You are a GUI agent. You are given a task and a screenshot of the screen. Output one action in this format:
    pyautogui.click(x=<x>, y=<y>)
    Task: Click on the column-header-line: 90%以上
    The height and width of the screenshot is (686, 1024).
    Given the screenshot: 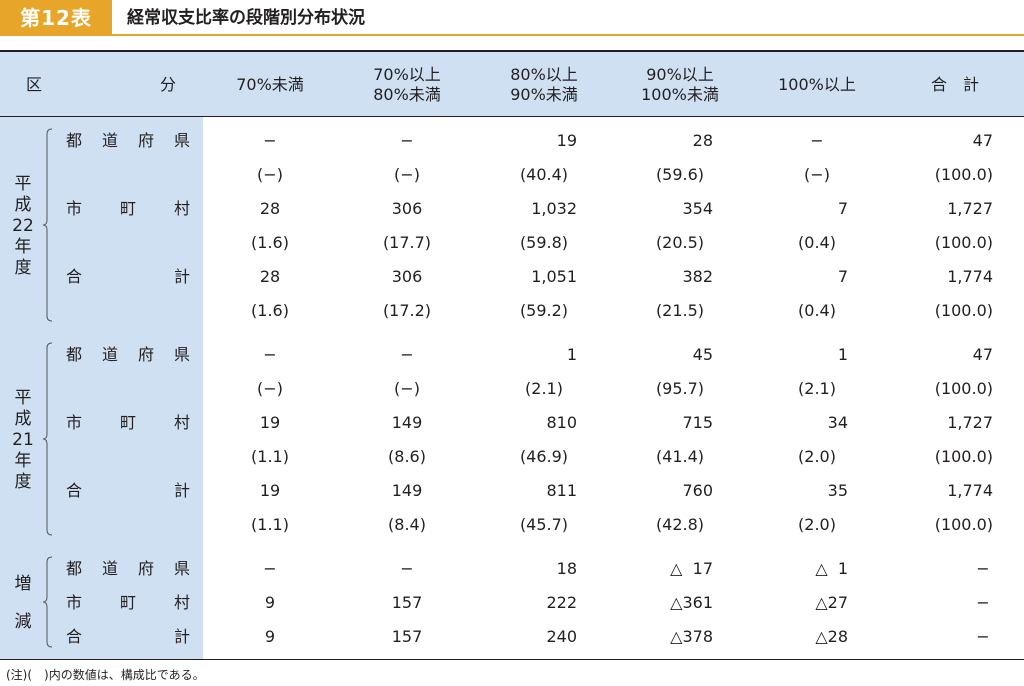 What is the action you would take?
    pyautogui.click(x=680, y=74)
    